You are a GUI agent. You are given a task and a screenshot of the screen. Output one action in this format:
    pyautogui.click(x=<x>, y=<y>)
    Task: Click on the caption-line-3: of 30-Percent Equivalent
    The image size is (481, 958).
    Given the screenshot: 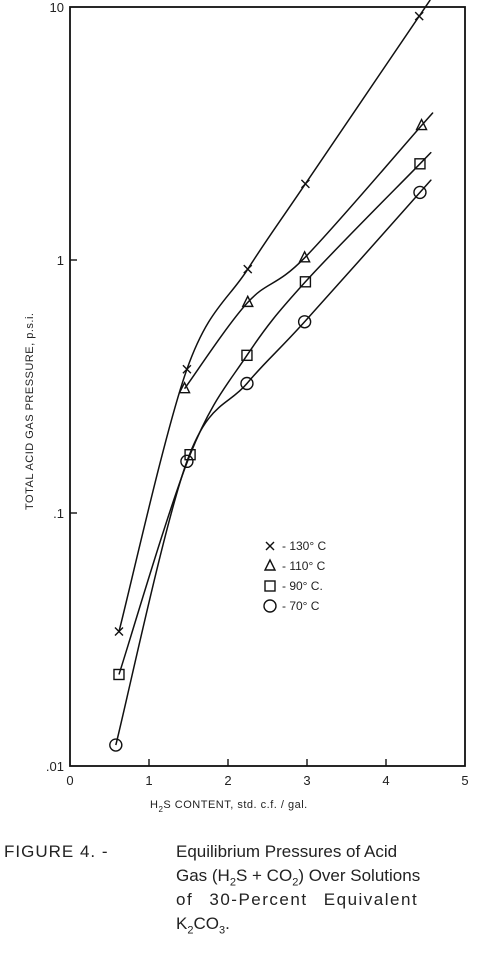 What is the action you would take?
    pyautogui.click(x=297, y=899)
    